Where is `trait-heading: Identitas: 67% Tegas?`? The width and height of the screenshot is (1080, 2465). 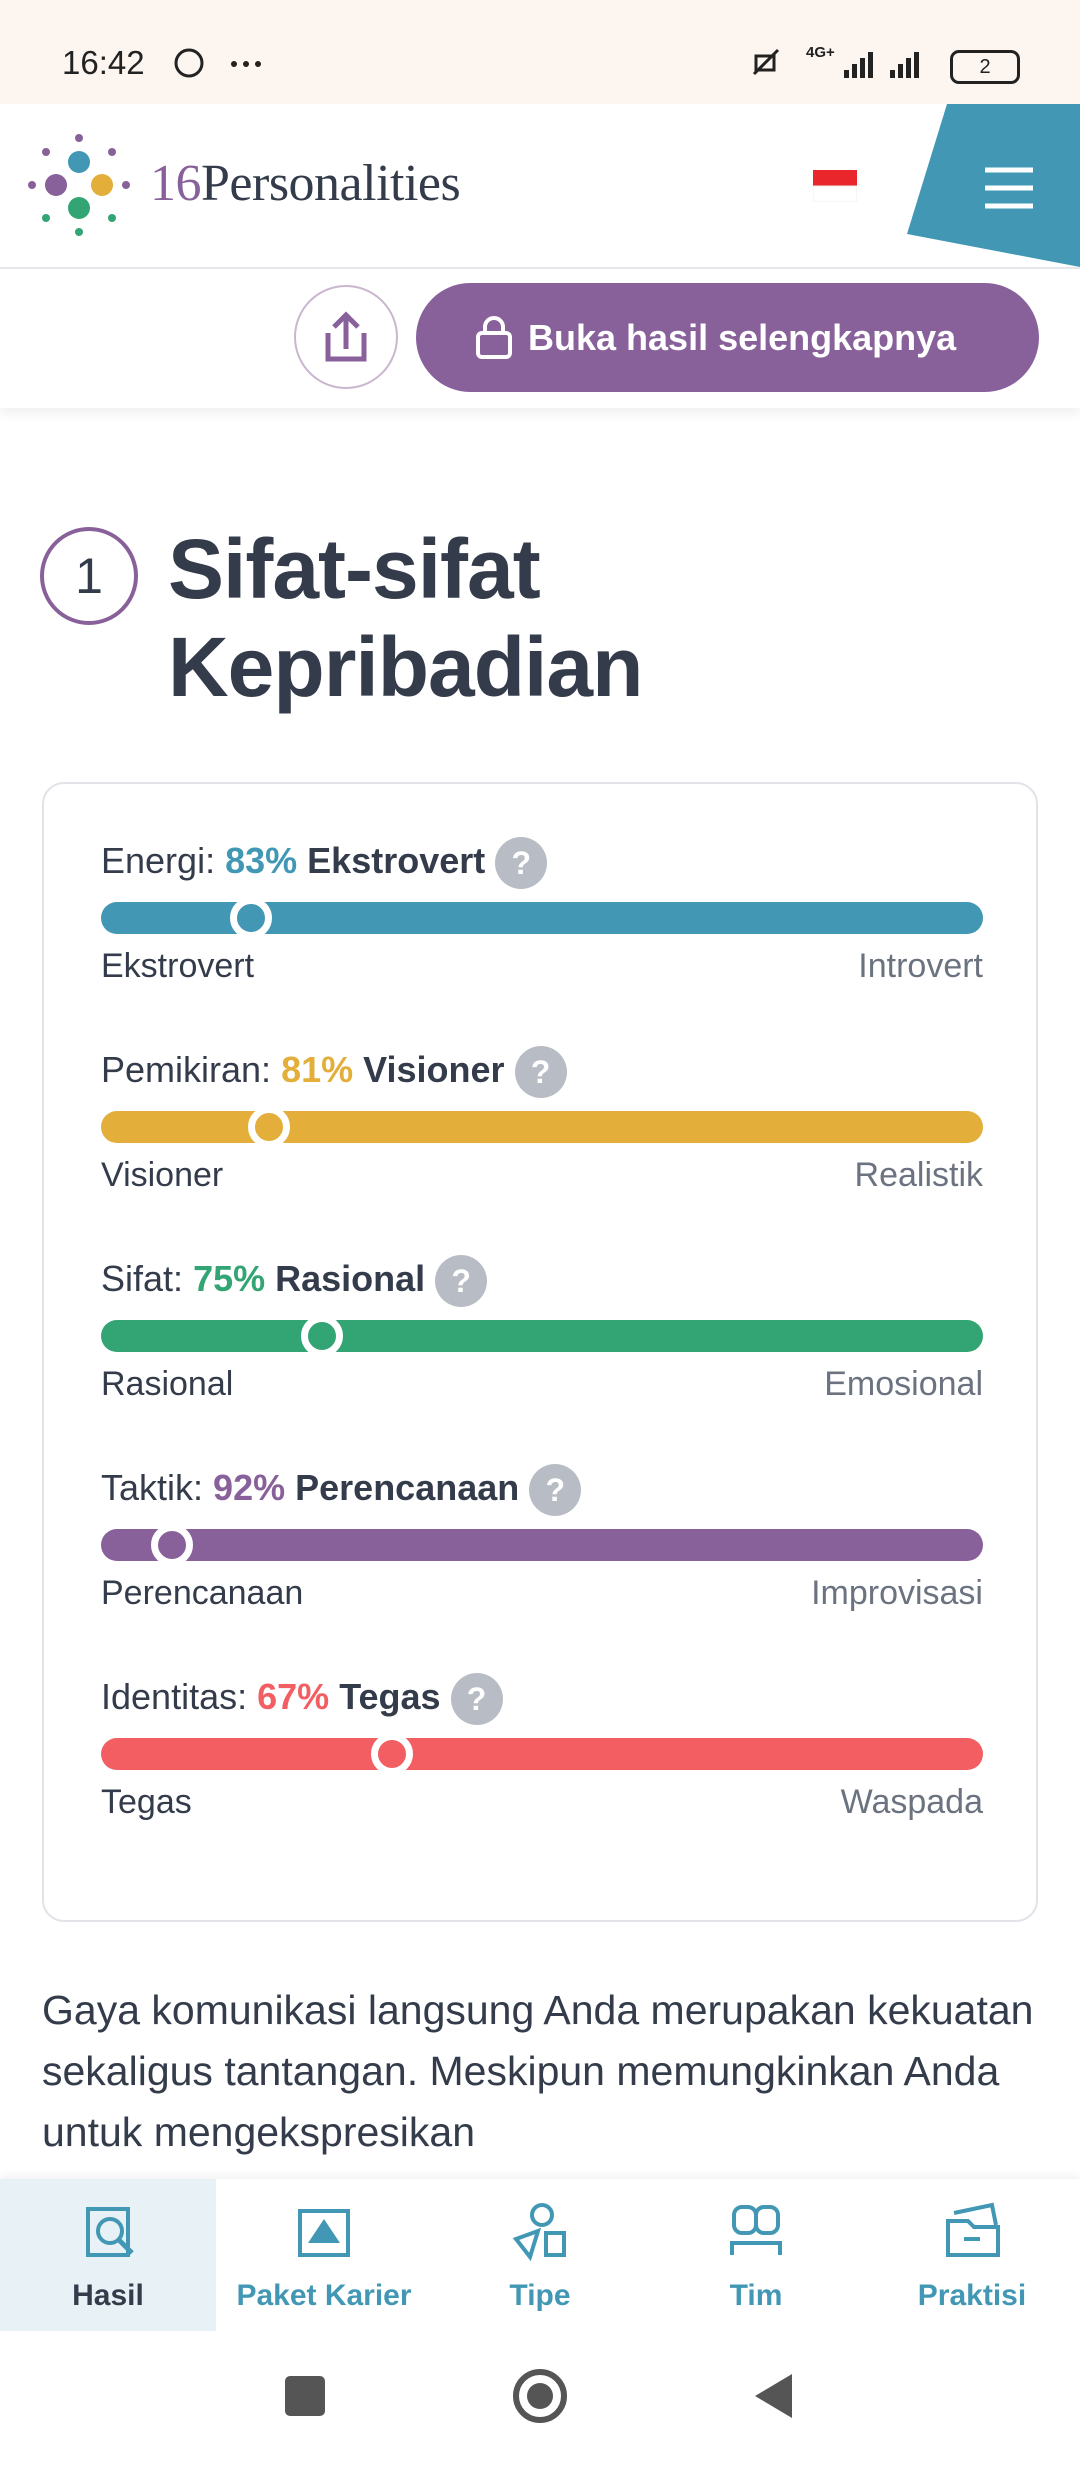
trait-heading: Identitas: 67% Tegas? is located at coordinates (302, 1699).